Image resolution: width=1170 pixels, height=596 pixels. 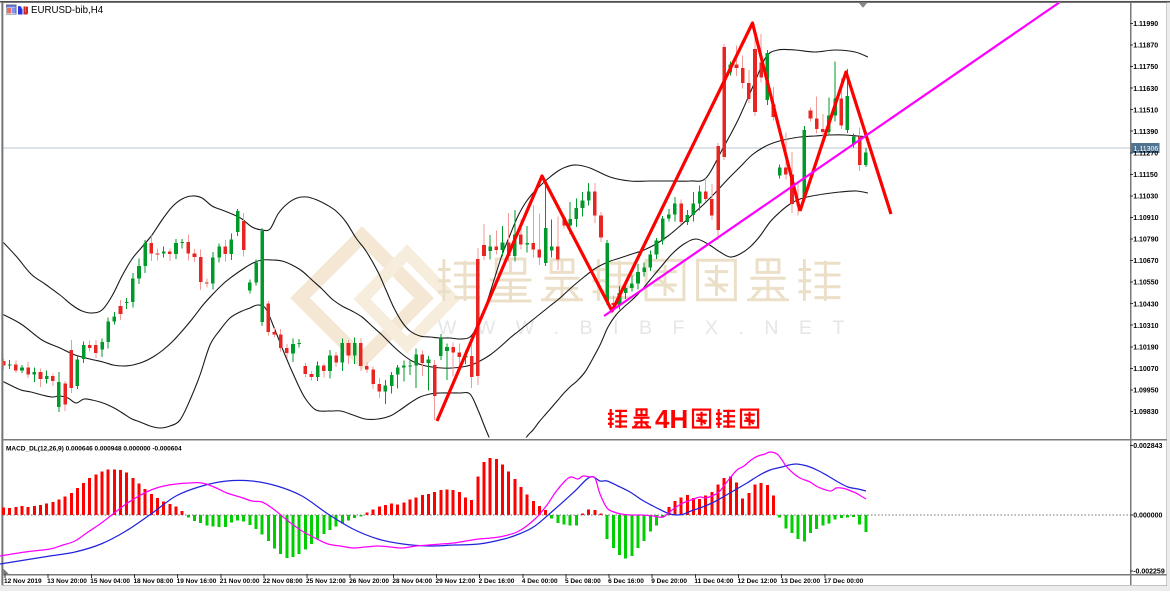 What do you see at coordinates (713, 581) in the screenshot?
I see `svg-text: 11 Dec 04:00` at bounding box center [713, 581].